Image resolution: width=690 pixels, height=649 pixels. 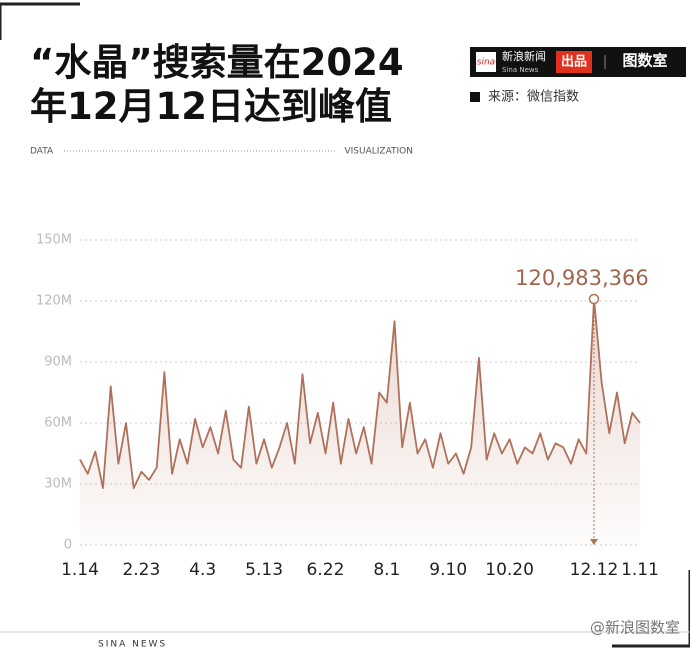 I want to click on y-tick-label: 120M, so click(x=54, y=301).